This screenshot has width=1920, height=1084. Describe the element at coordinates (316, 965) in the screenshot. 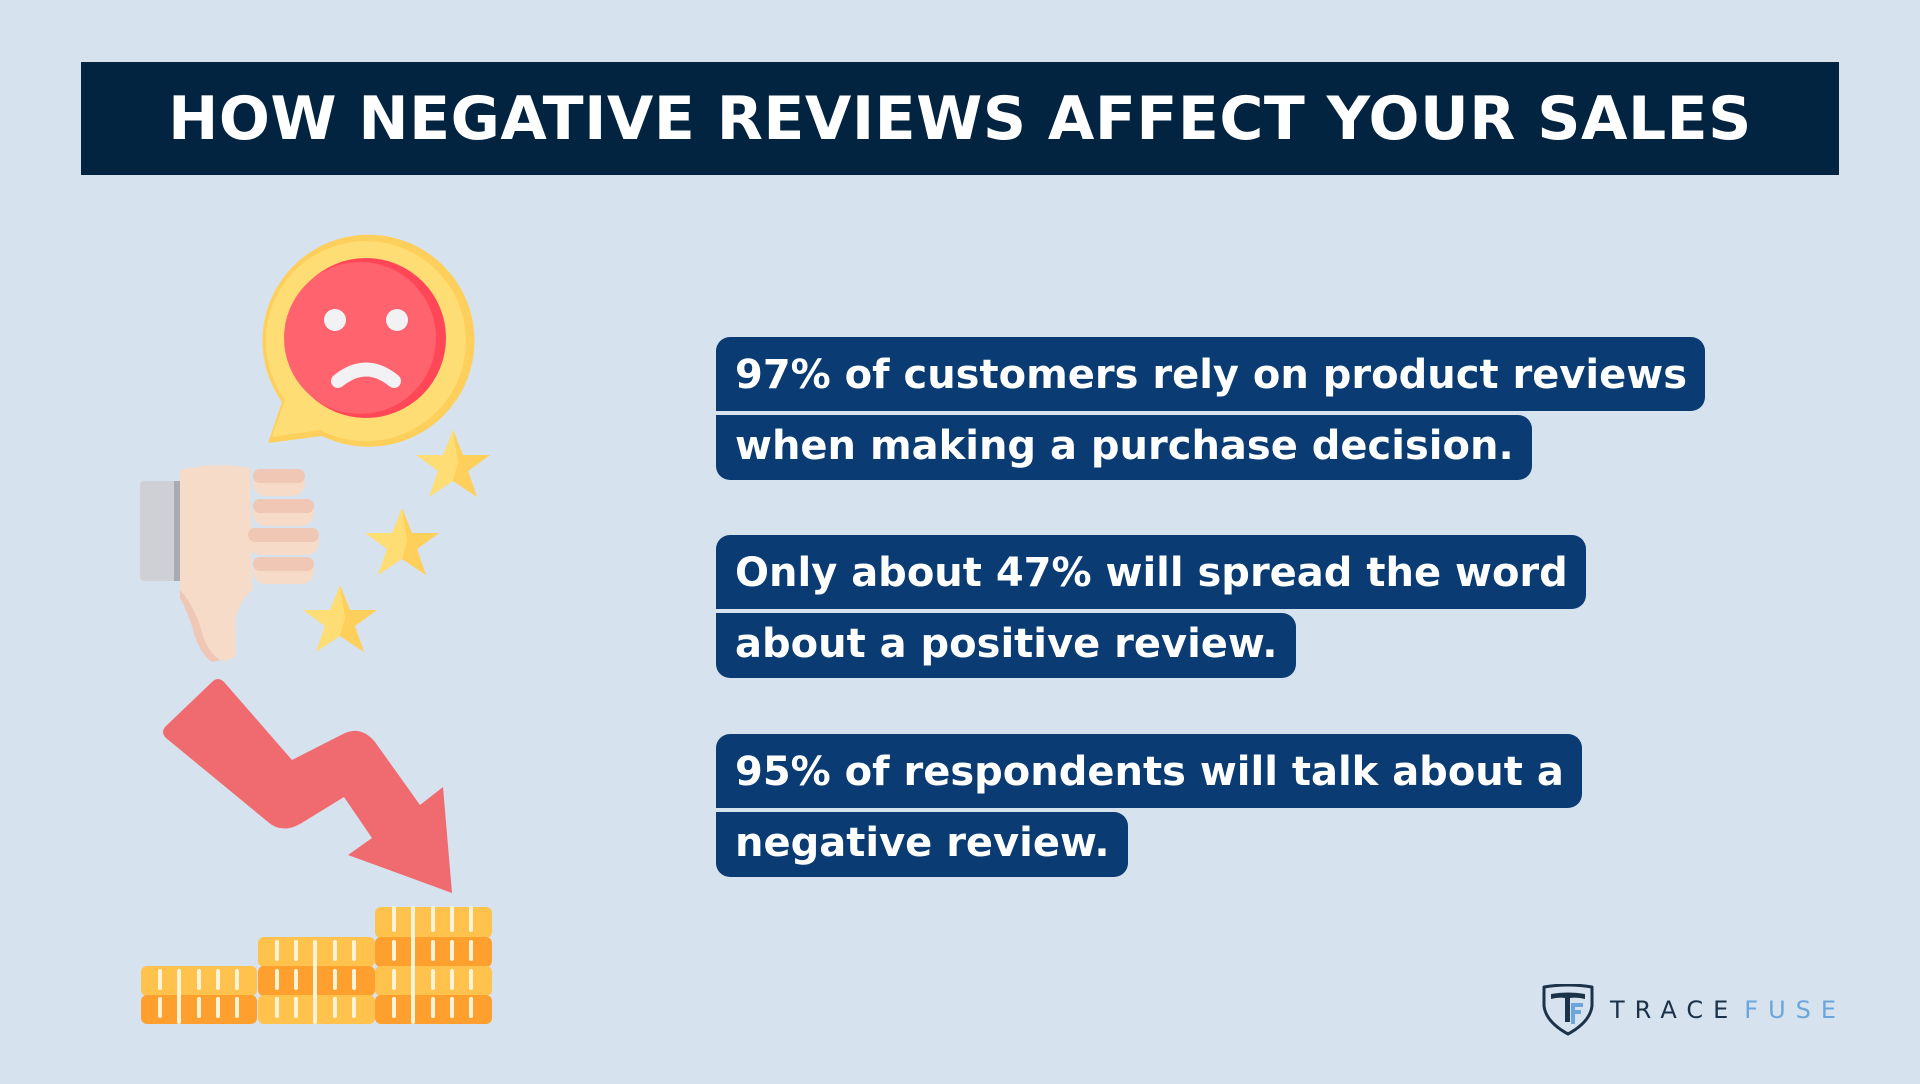

I see `coin-stacks-icon` at that location.